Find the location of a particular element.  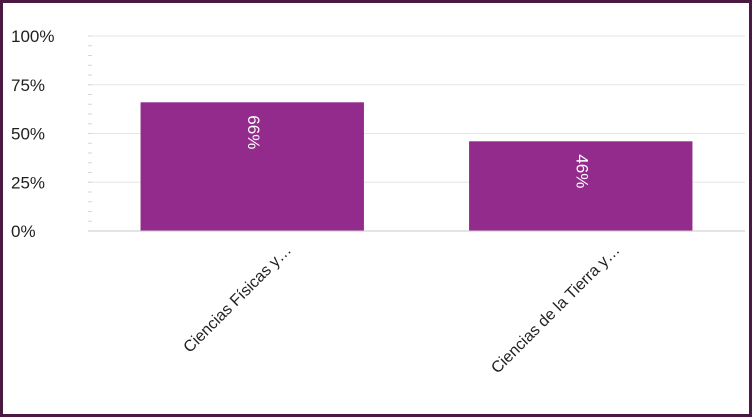

y-tick-label: 0% is located at coordinates (23, 231).